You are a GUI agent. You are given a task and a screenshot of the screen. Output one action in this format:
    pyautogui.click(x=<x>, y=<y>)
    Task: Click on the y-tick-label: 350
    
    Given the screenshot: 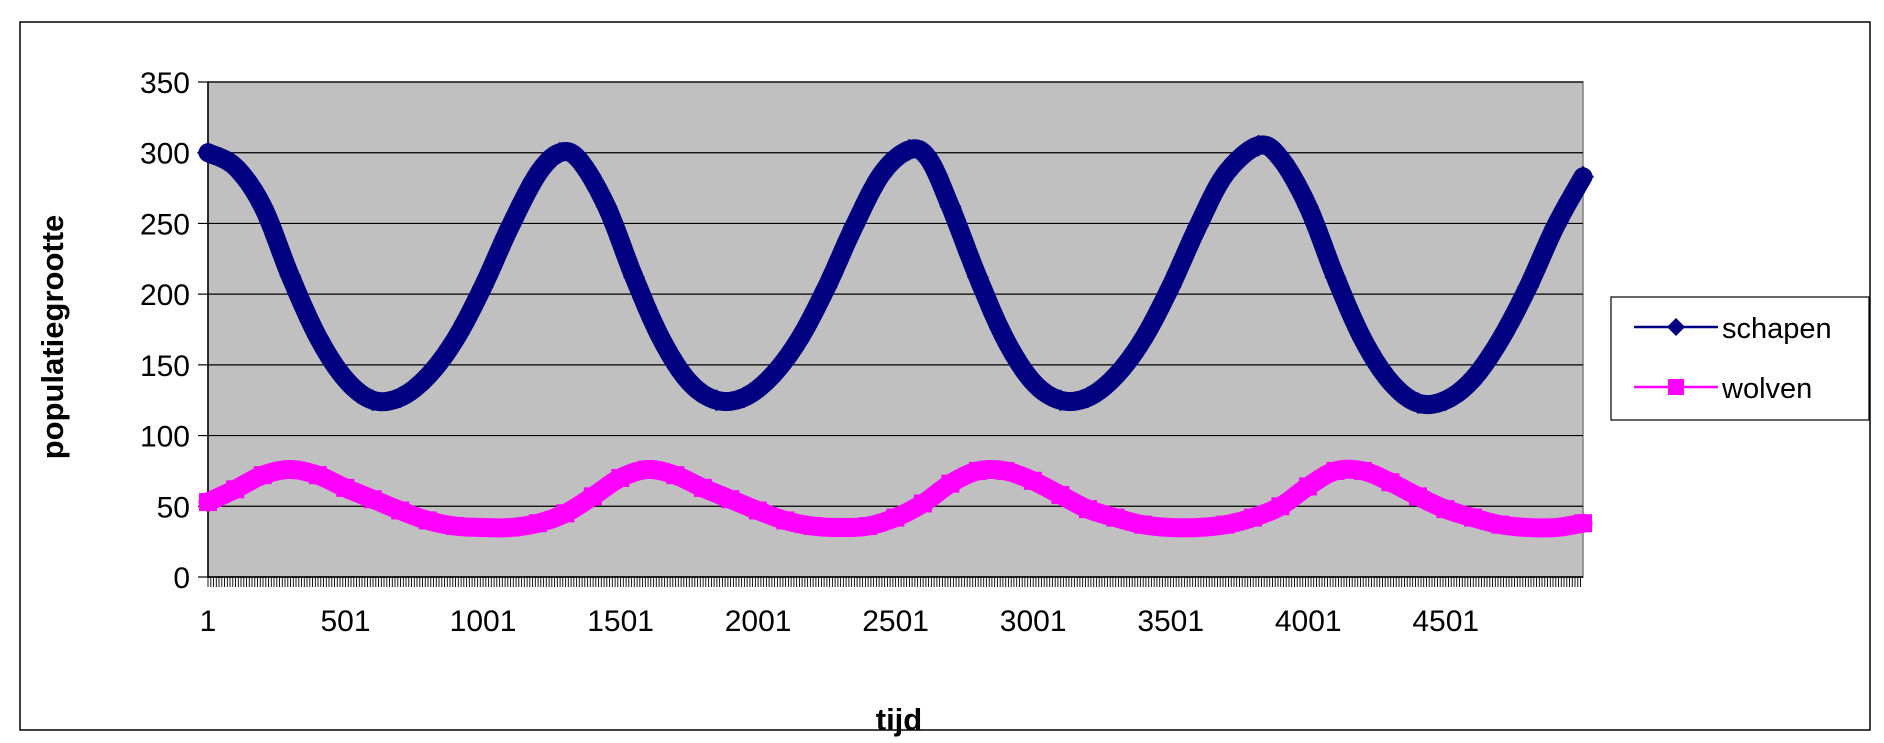 What is the action you would take?
    pyautogui.click(x=165, y=83)
    